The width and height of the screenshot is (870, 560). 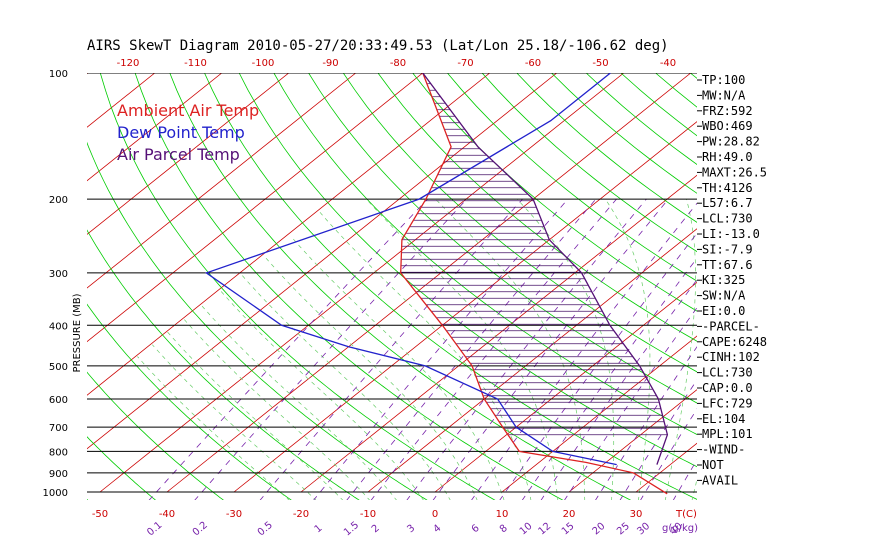 What do you see at coordinates (188, 110) in the screenshot?
I see `legend-entry: Ambient Air Temp` at bounding box center [188, 110].